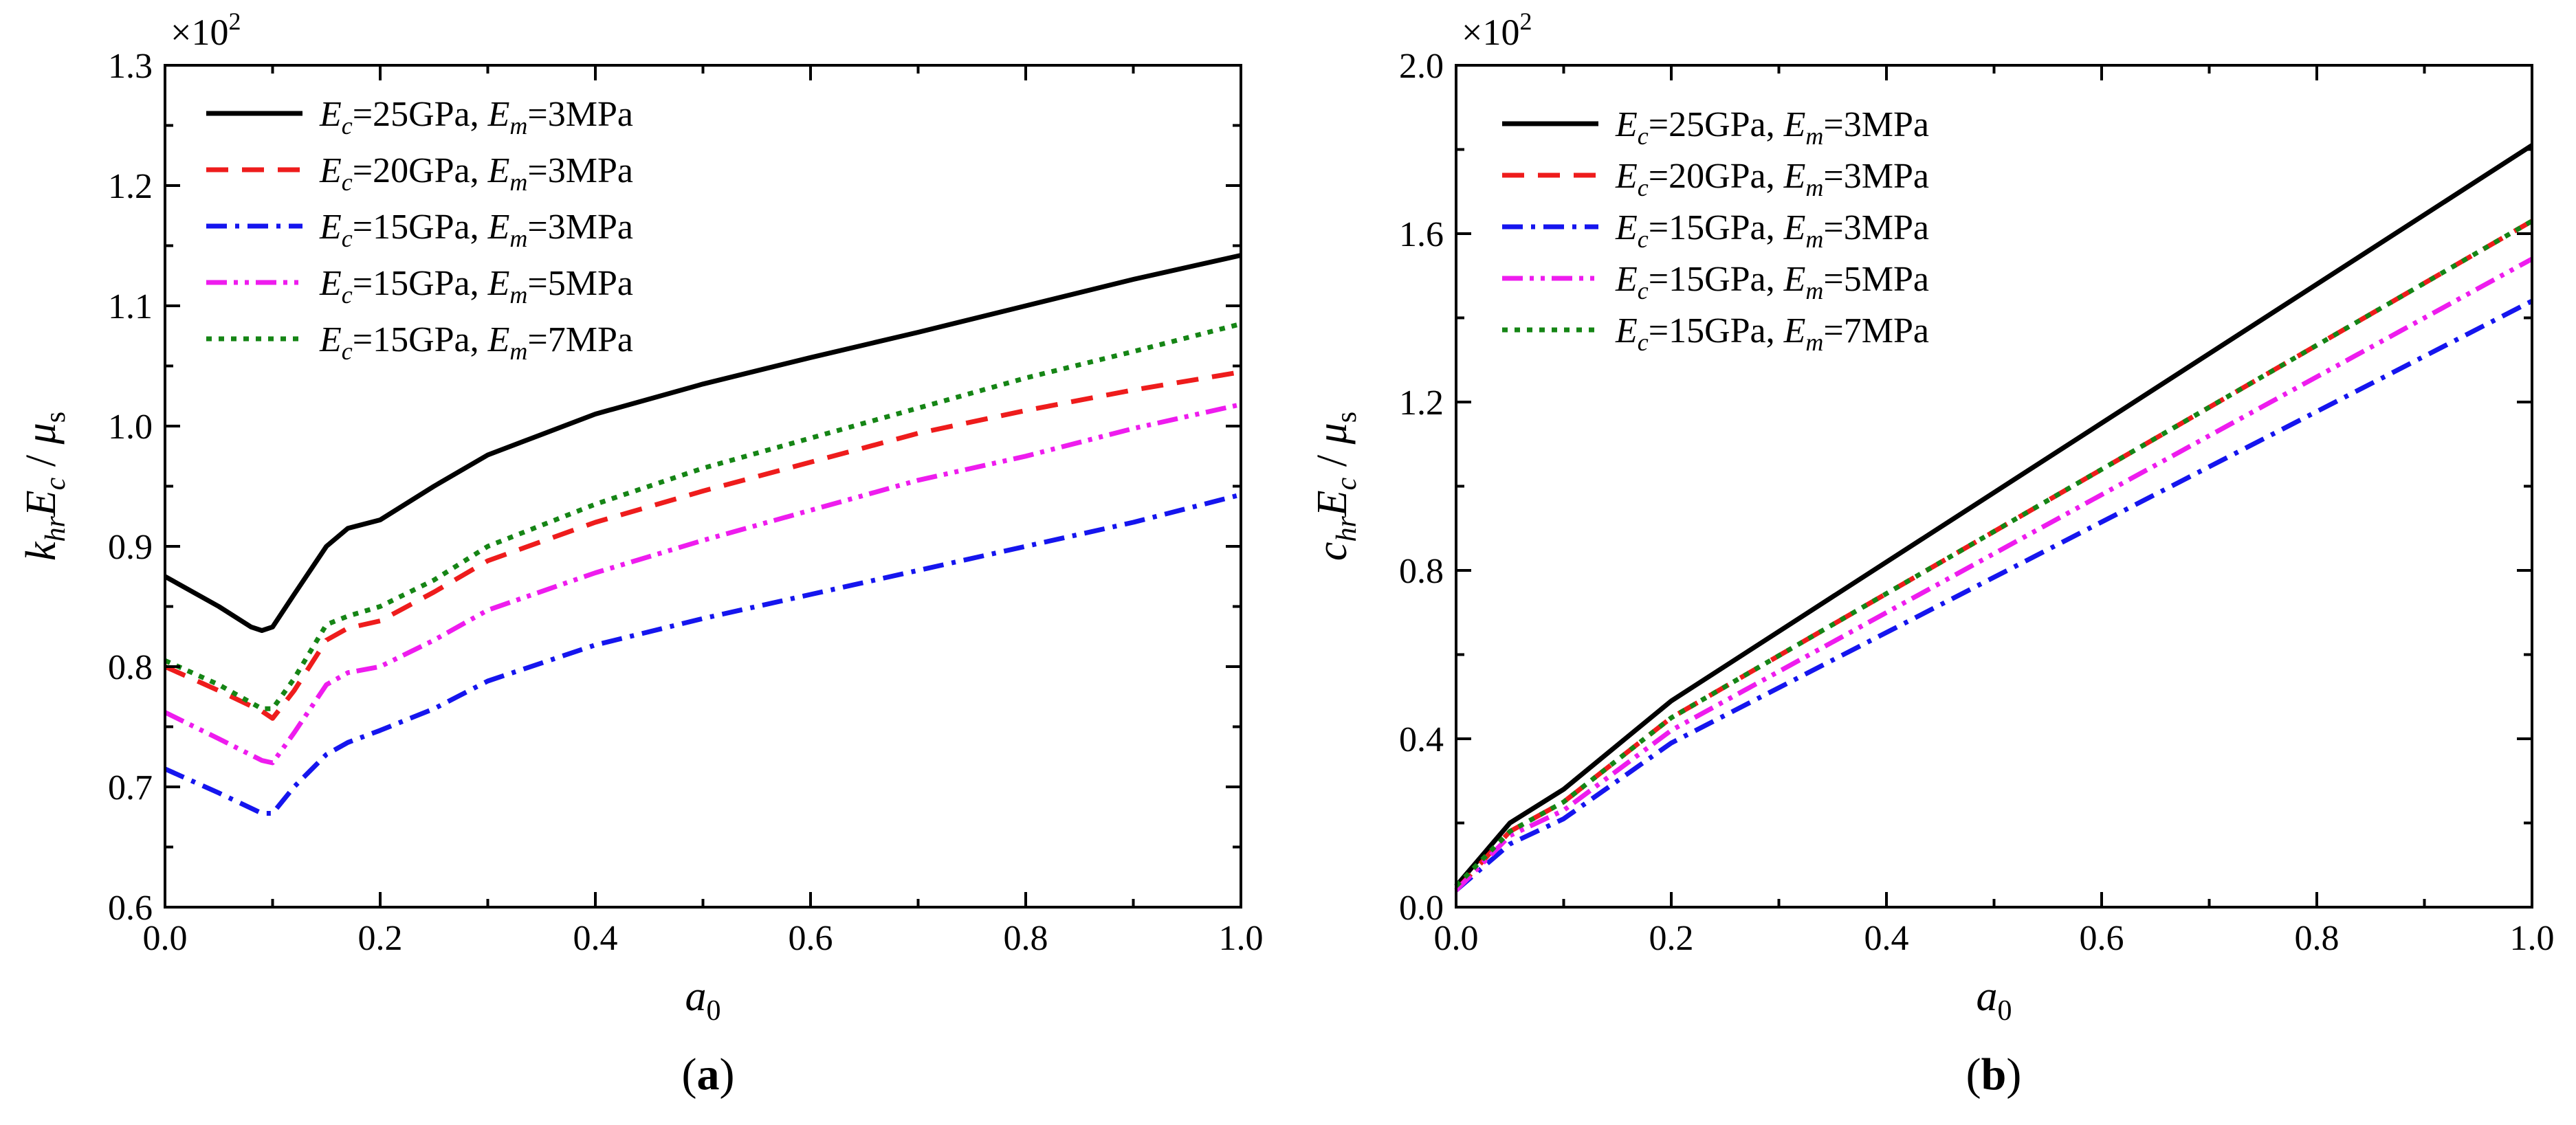  Describe the element at coordinates (1772, 333) in the screenshot. I see `legend-entry: Ec=15GPa, Em=7MPa` at that location.